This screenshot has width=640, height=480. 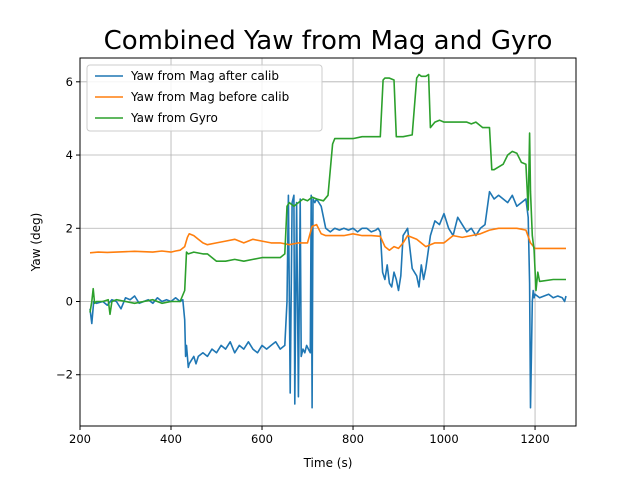 What do you see at coordinates (69, 228) in the screenshot?
I see `y-tick-label-2: 2` at bounding box center [69, 228].